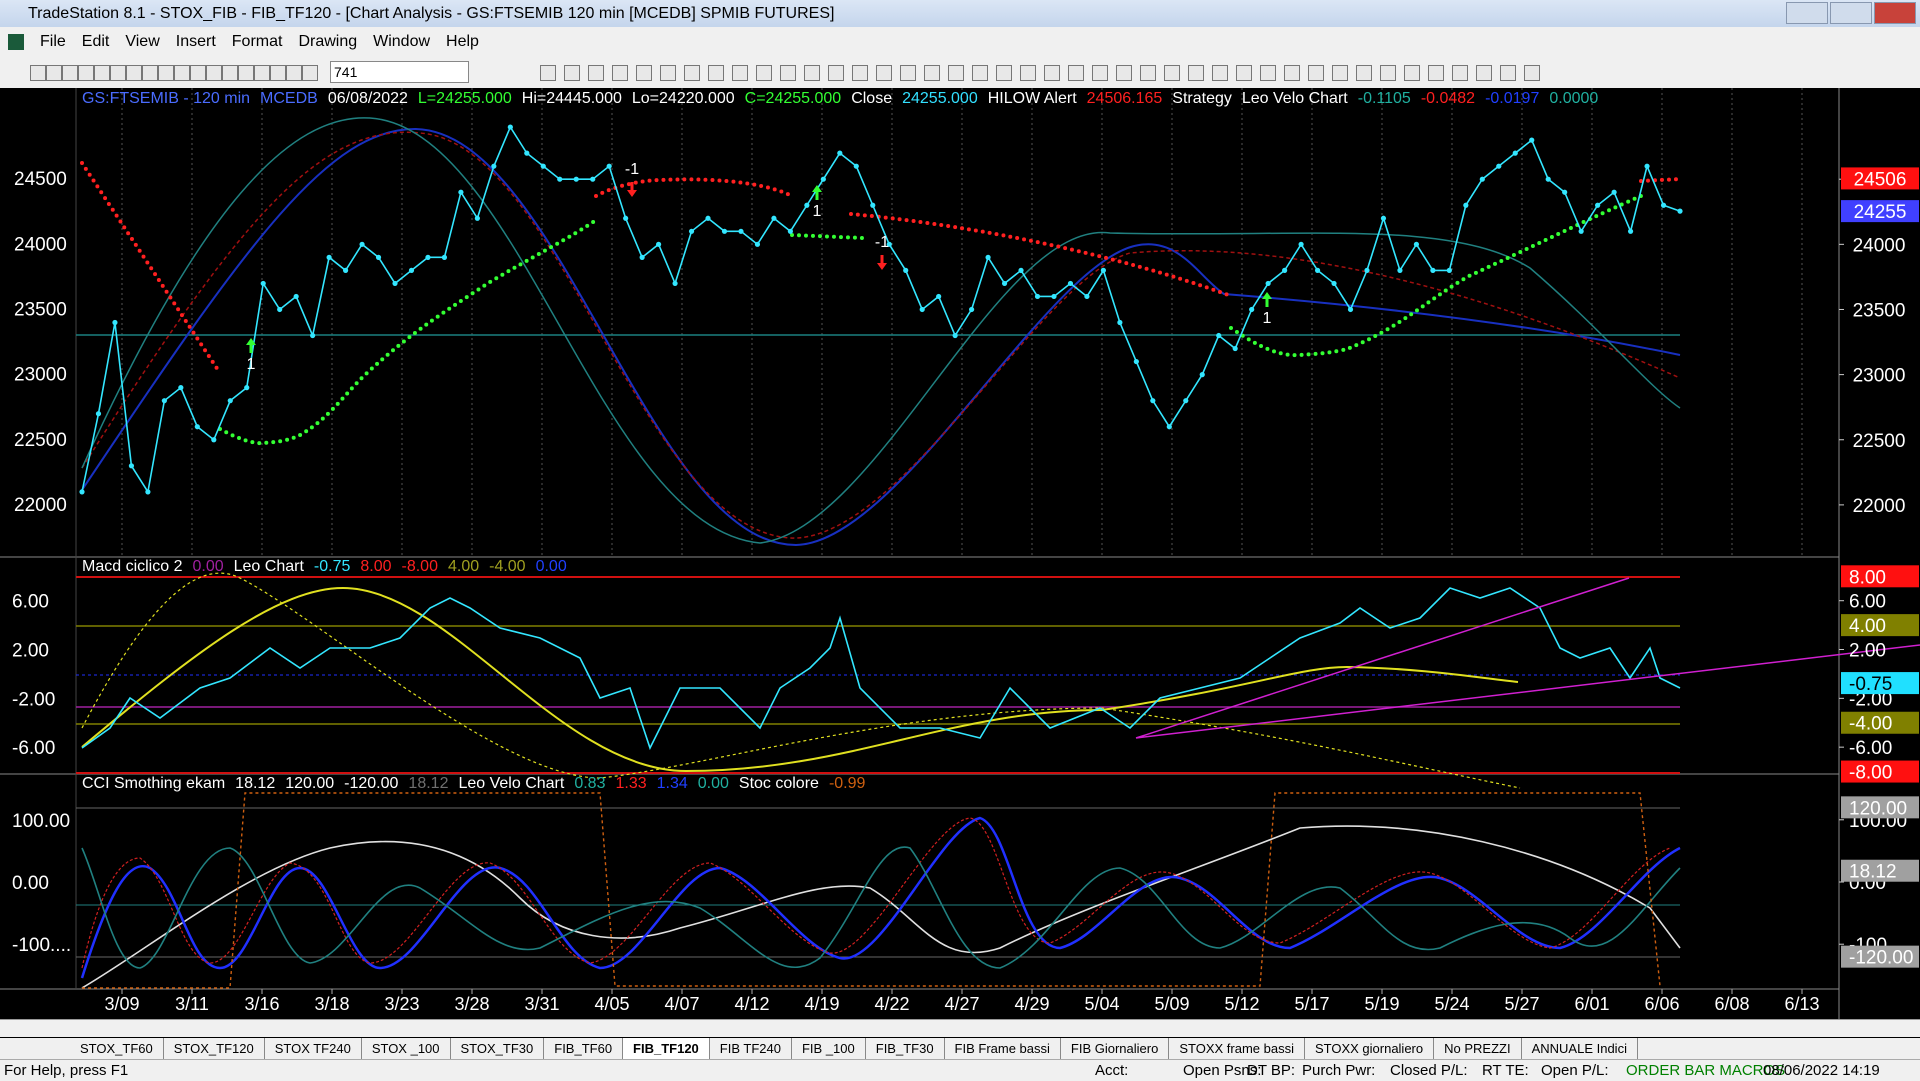 This screenshot has width=1920, height=1081. What do you see at coordinates (399, 72) in the screenshot?
I see `symbol-field: 741` at bounding box center [399, 72].